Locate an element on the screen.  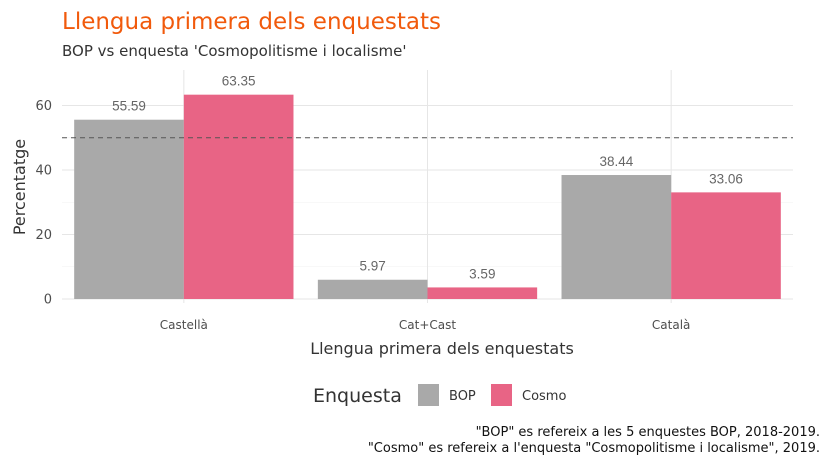
legend-label: Cosmo is located at coordinates (544, 396).